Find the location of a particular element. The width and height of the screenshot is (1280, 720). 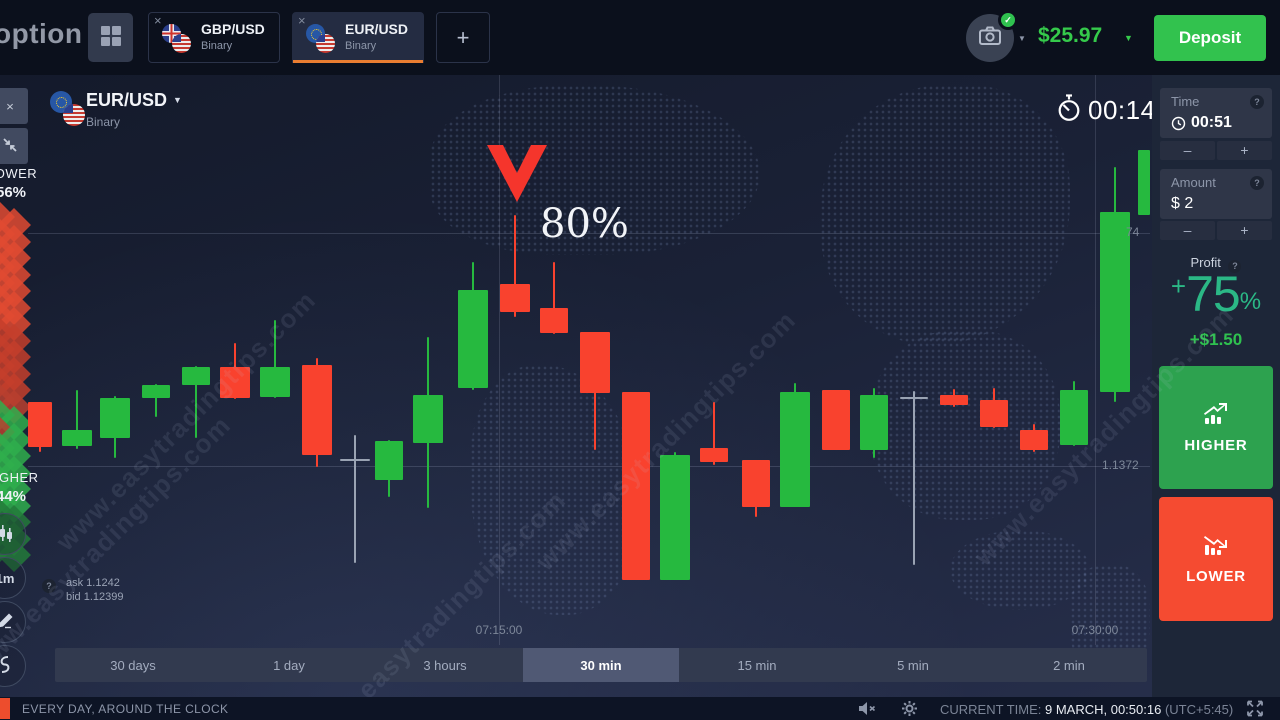

sentiment-lower-value: 56% is located at coordinates (13, 192).